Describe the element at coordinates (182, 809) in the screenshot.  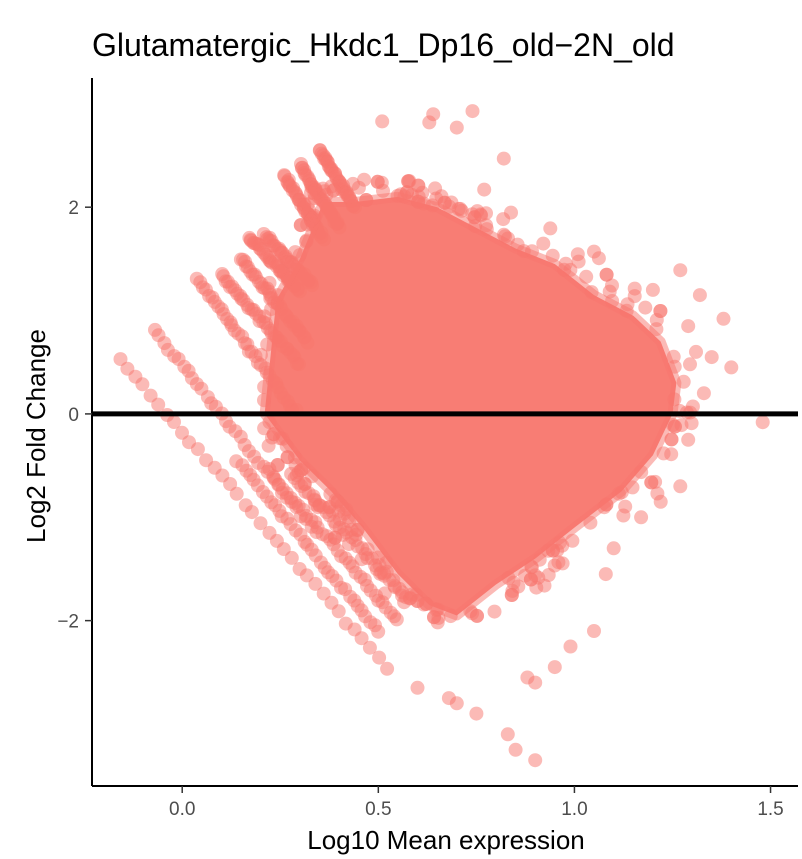
I see `x-tick-label: 0.0` at that location.